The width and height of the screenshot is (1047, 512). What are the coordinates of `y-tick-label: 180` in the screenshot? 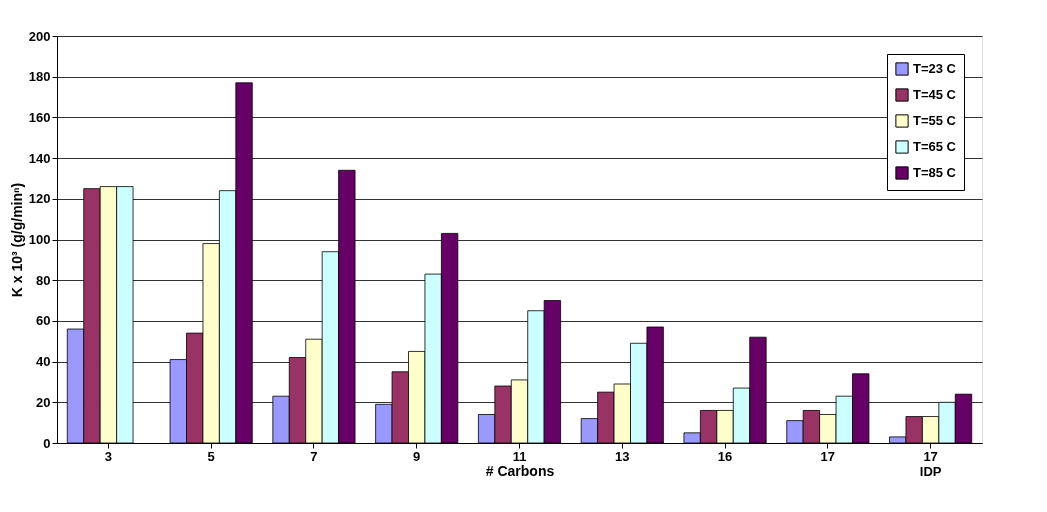 It's located at (39, 77).